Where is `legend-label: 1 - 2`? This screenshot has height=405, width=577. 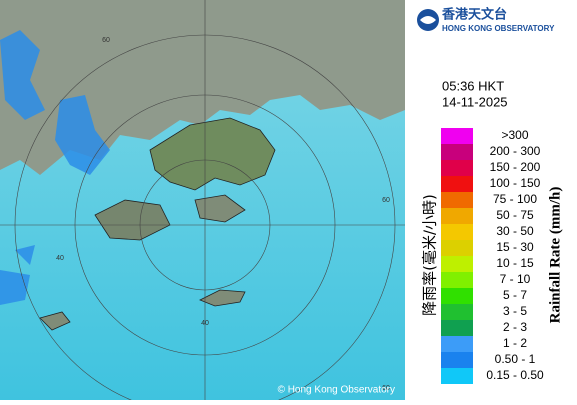 legend-label: 1 - 2 is located at coordinates (515, 343).